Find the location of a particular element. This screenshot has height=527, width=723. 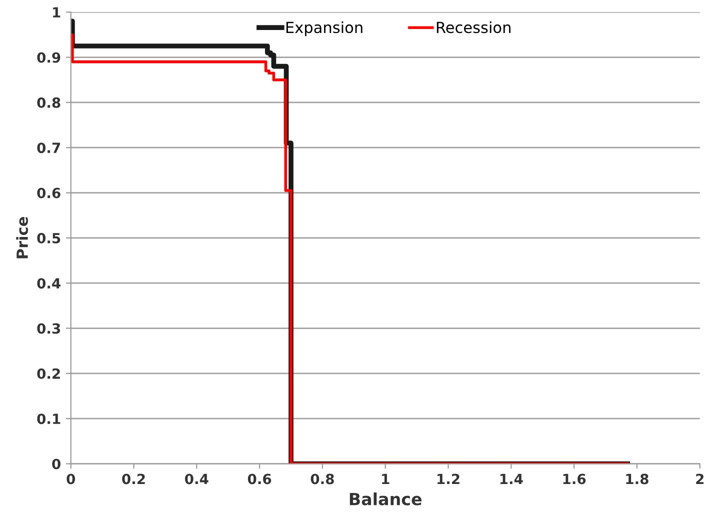

x-tick-label: 1.6 is located at coordinates (574, 479).